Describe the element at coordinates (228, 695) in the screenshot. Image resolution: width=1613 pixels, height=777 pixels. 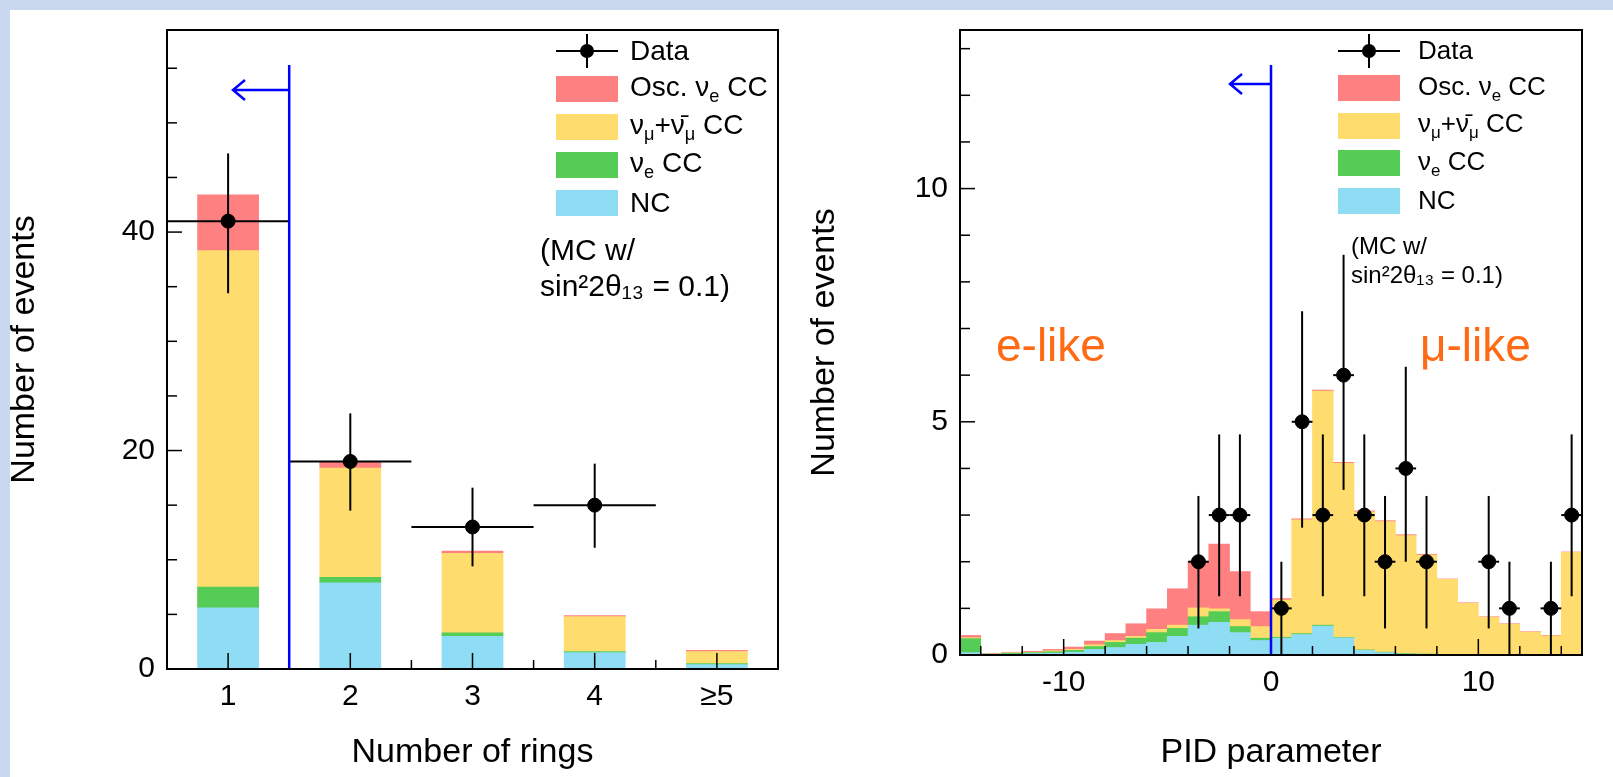
I see `x-tick-label: 1` at that location.